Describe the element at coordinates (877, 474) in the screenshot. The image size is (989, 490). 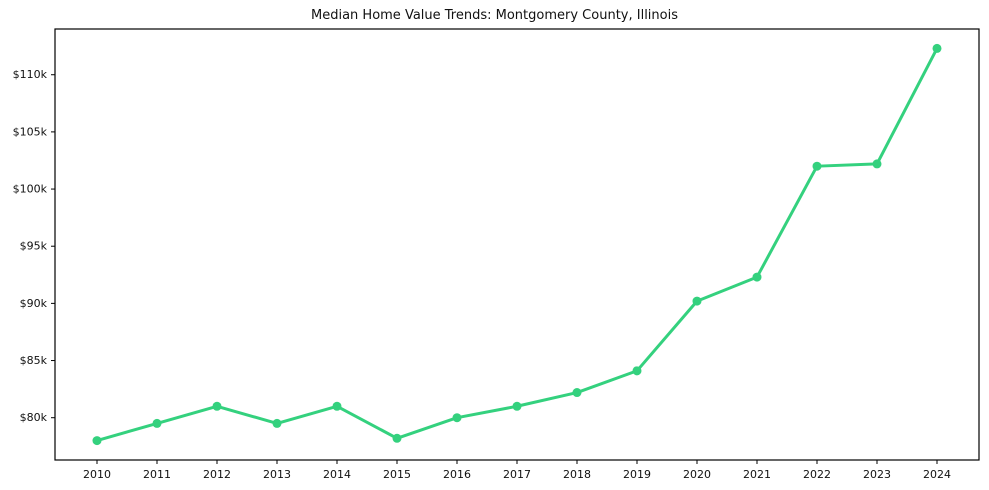
I see `x-tick-label: 2023` at that location.